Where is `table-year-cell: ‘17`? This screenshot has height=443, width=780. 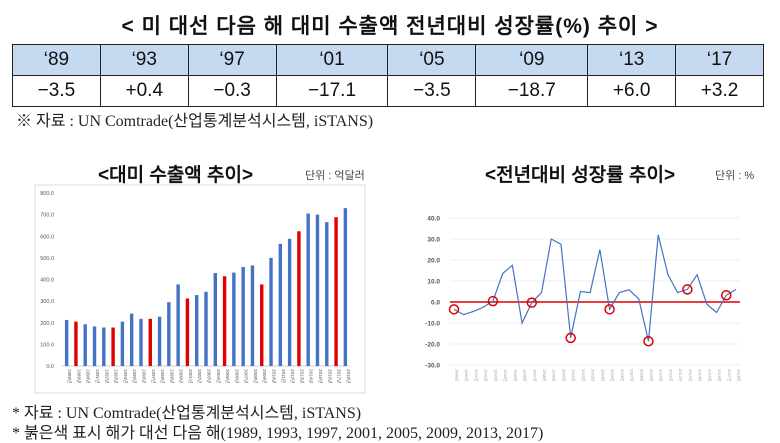 table-year-cell: ‘17 is located at coordinates (719, 60).